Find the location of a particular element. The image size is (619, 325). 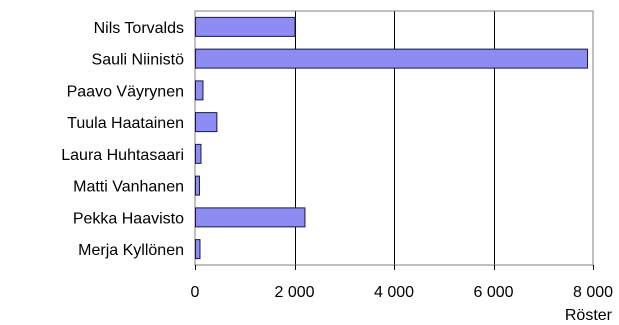

x-ticks: 0 2 000 4 000 6 000 8 000 is located at coordinates (402, 283).